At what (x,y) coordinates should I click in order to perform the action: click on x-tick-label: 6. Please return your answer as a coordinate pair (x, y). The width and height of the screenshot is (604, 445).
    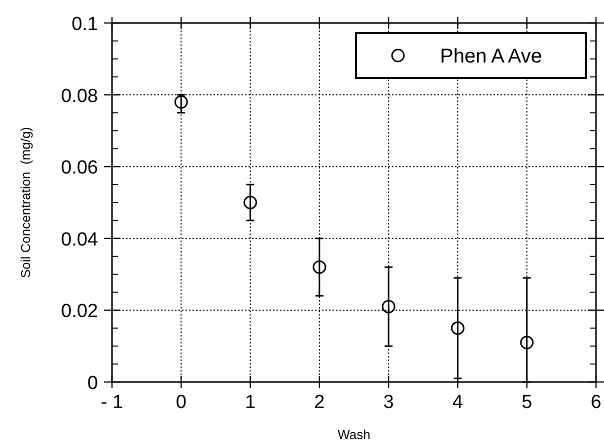
    Looking at the image, I should click on (596, 402).